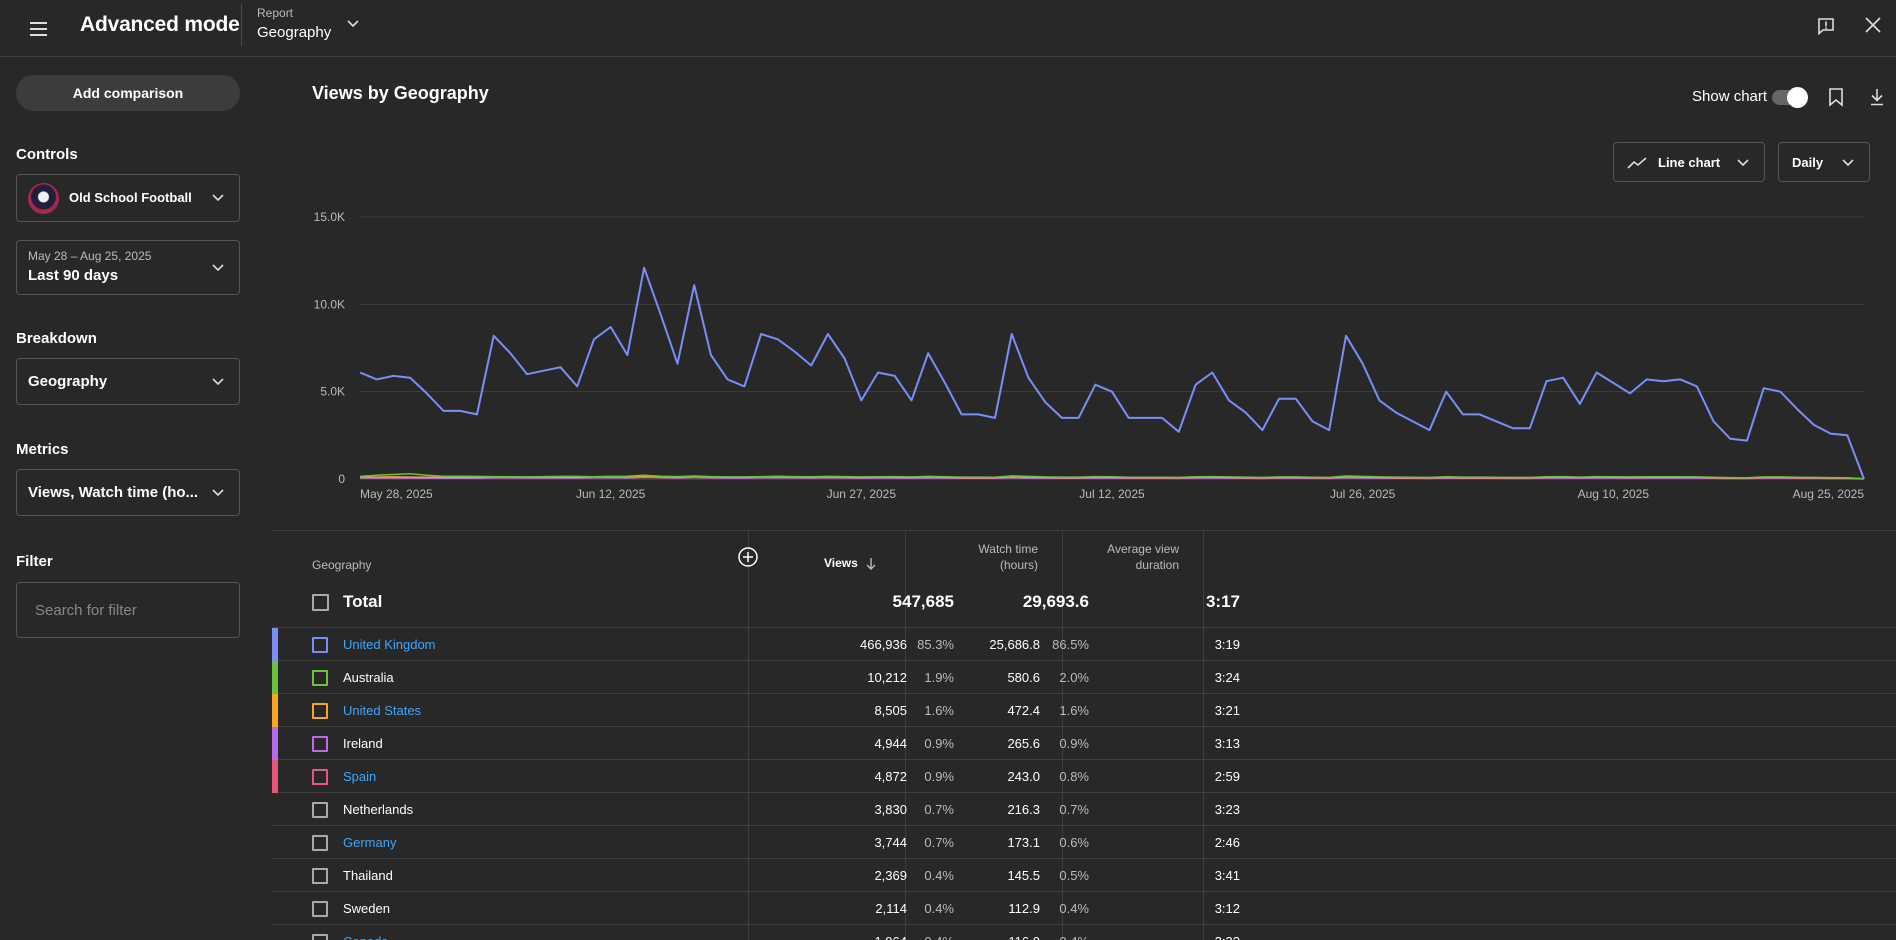  I want to click on total-views: 547,685, so click(923, 601).